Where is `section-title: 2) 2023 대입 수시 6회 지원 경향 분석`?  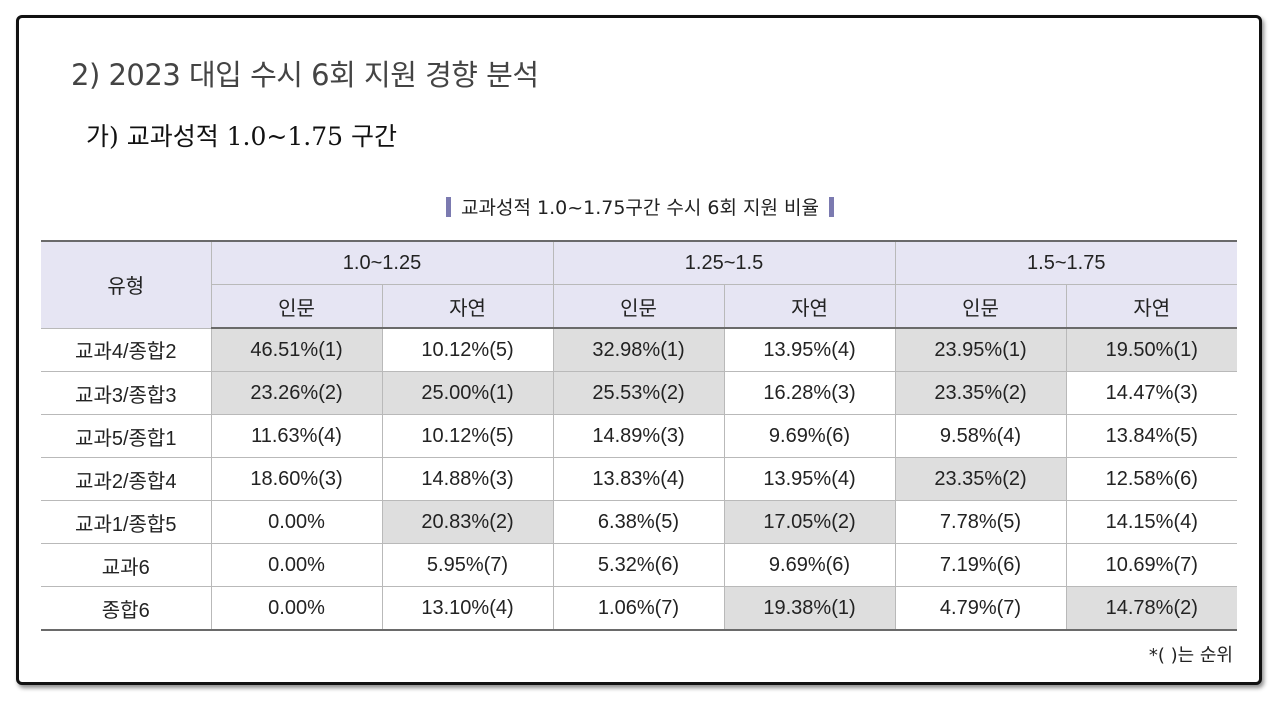 section-title: 2) 2023 대입 수시 6회 지원 경향 분석 is located at coordinates (305, 75).